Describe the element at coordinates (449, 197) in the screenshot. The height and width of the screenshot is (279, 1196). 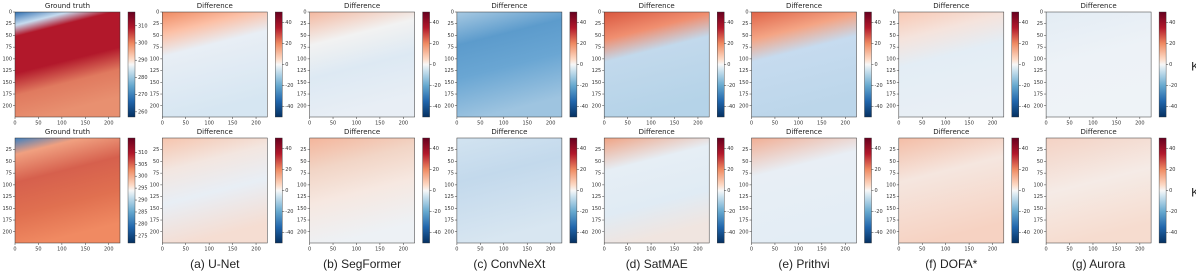
I see `y-tick-label: 125` at that location.